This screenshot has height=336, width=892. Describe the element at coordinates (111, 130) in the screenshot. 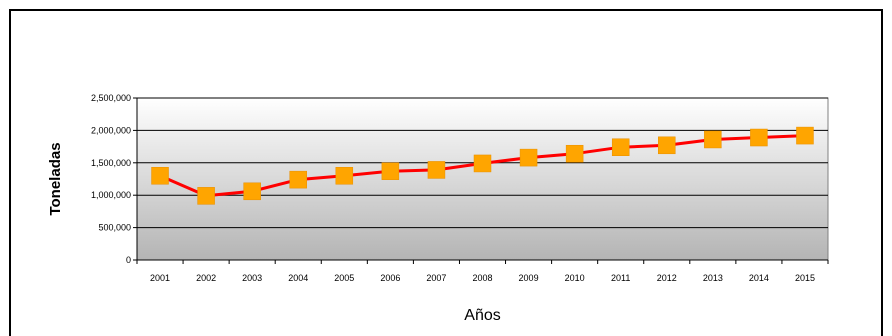

I see `y-tick-label: 2,000,000` at that location.